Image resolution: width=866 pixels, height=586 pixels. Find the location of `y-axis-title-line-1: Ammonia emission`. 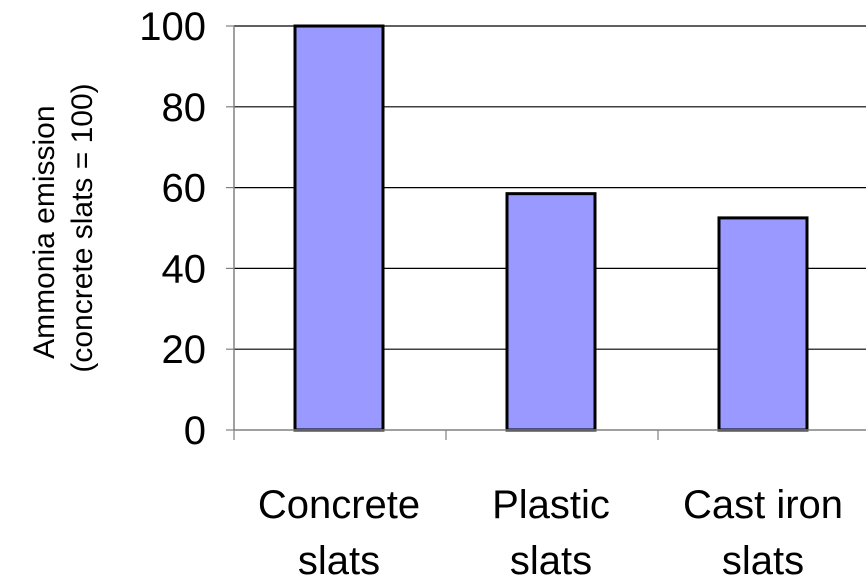

y-axis-title-line-1: Ammonia emission is located at coordinates (44, 231).